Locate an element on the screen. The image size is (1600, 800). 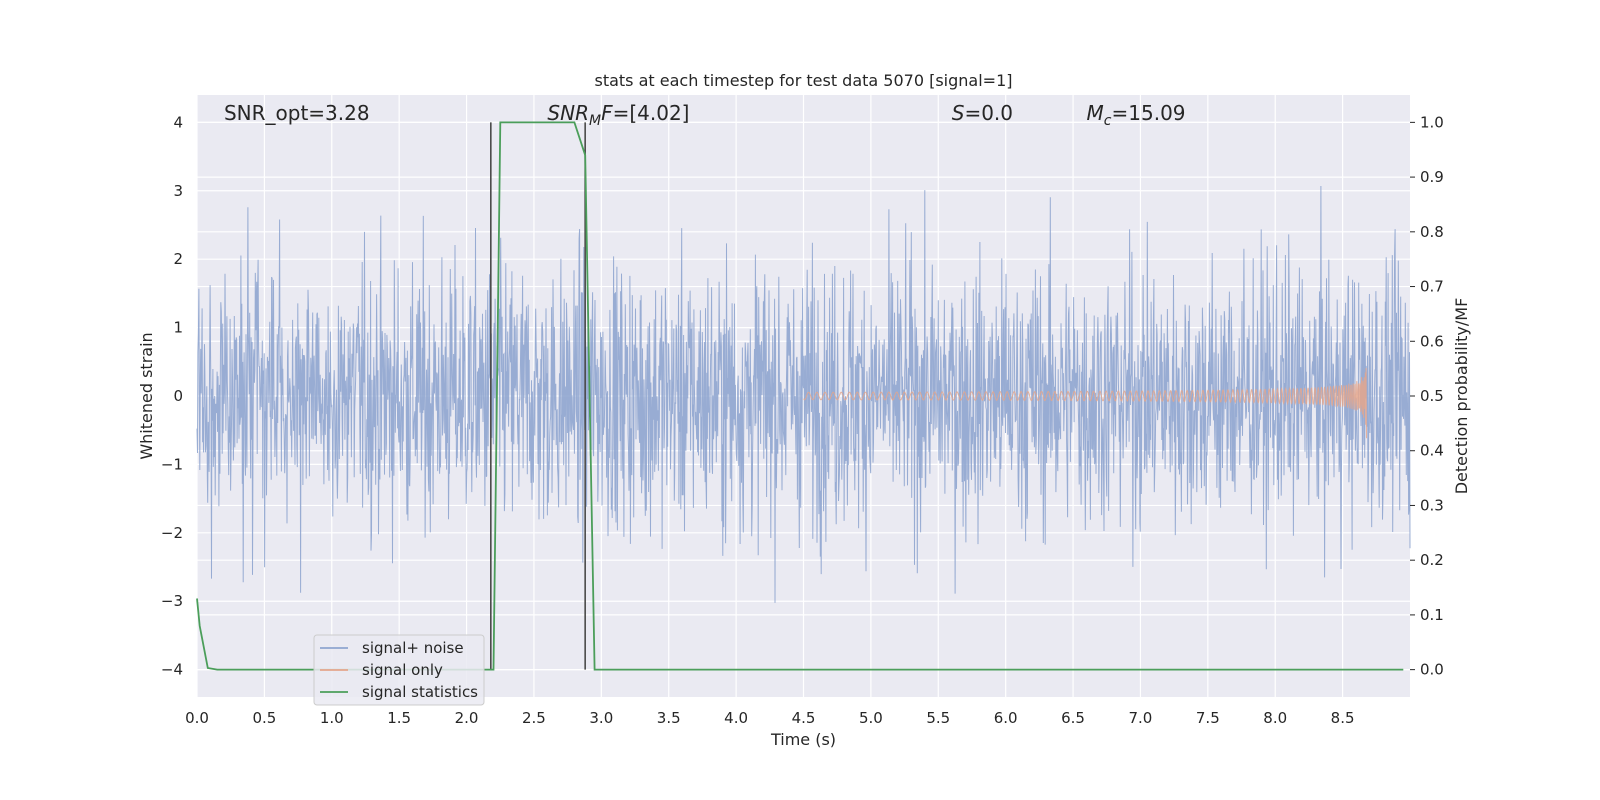
y-left-tick-label: −3 is located at coordinates (172, 601).